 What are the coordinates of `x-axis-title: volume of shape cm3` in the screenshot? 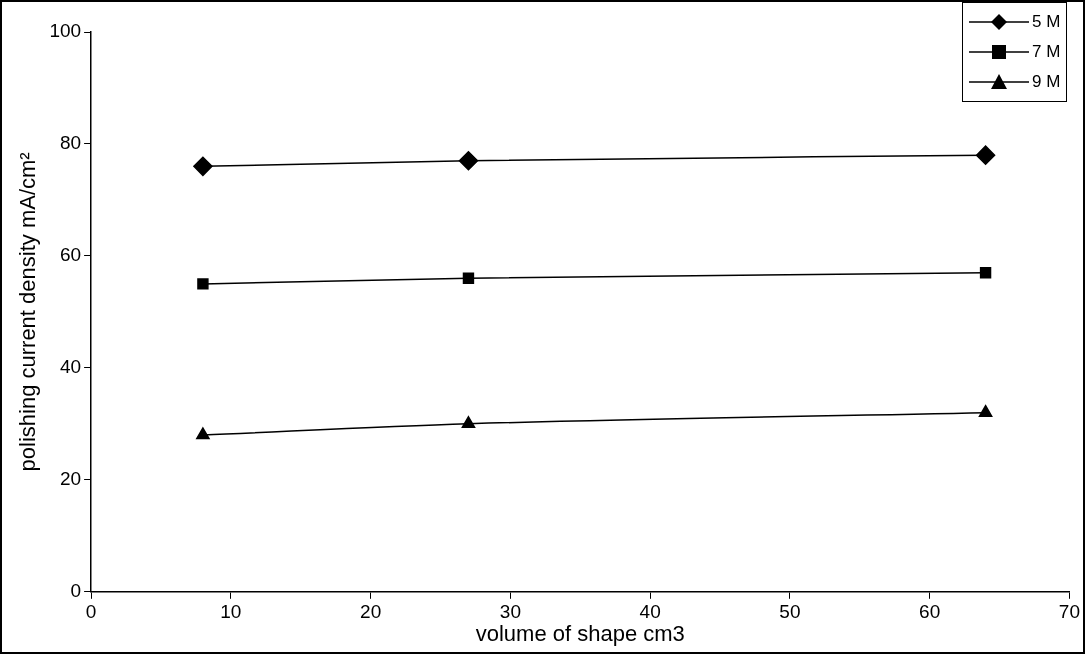 It's located at (580, 633).